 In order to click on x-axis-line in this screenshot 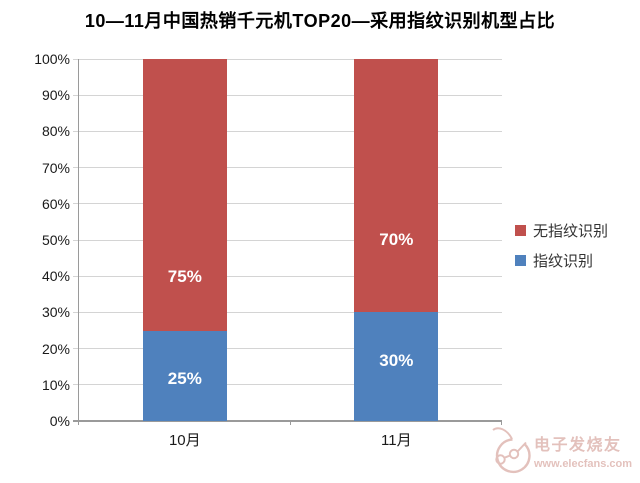, I will do `click(287, 421)`.